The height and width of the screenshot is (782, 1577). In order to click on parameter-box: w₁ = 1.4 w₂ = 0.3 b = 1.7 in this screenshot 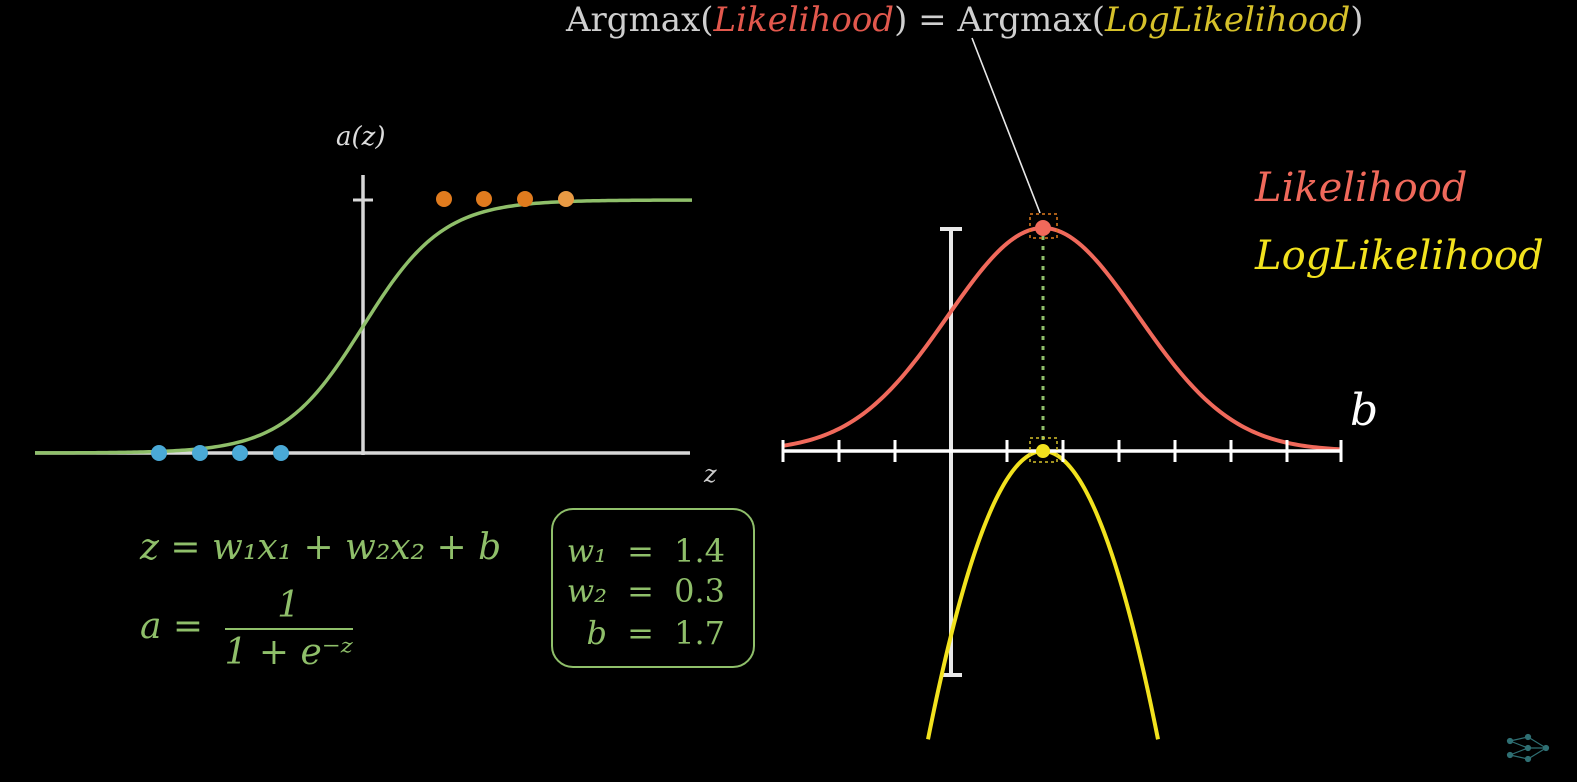, I will do `click(653, 588)`.